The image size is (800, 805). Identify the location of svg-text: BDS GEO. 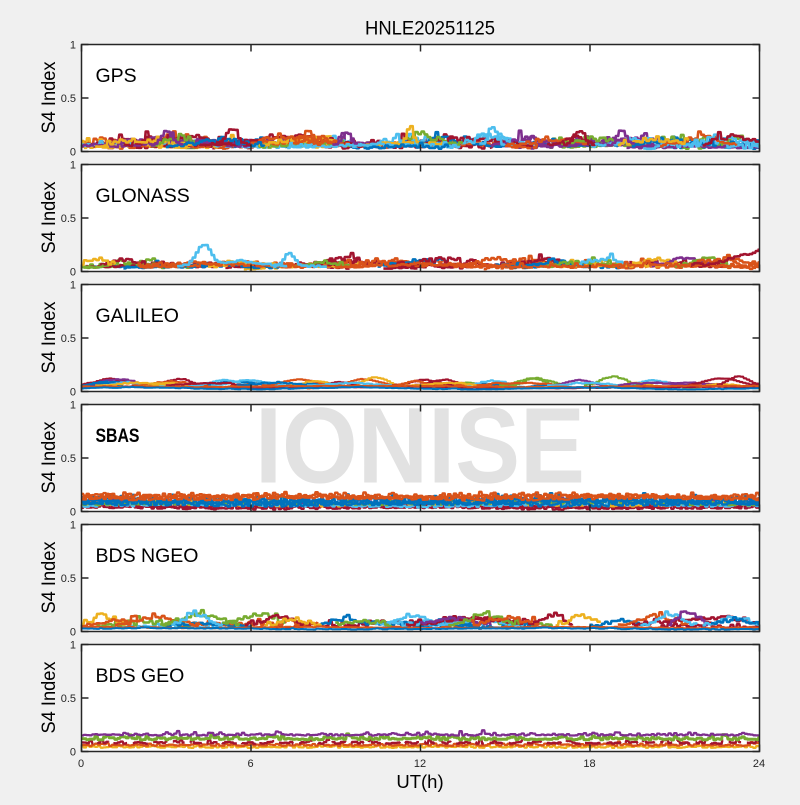
(140, 676).